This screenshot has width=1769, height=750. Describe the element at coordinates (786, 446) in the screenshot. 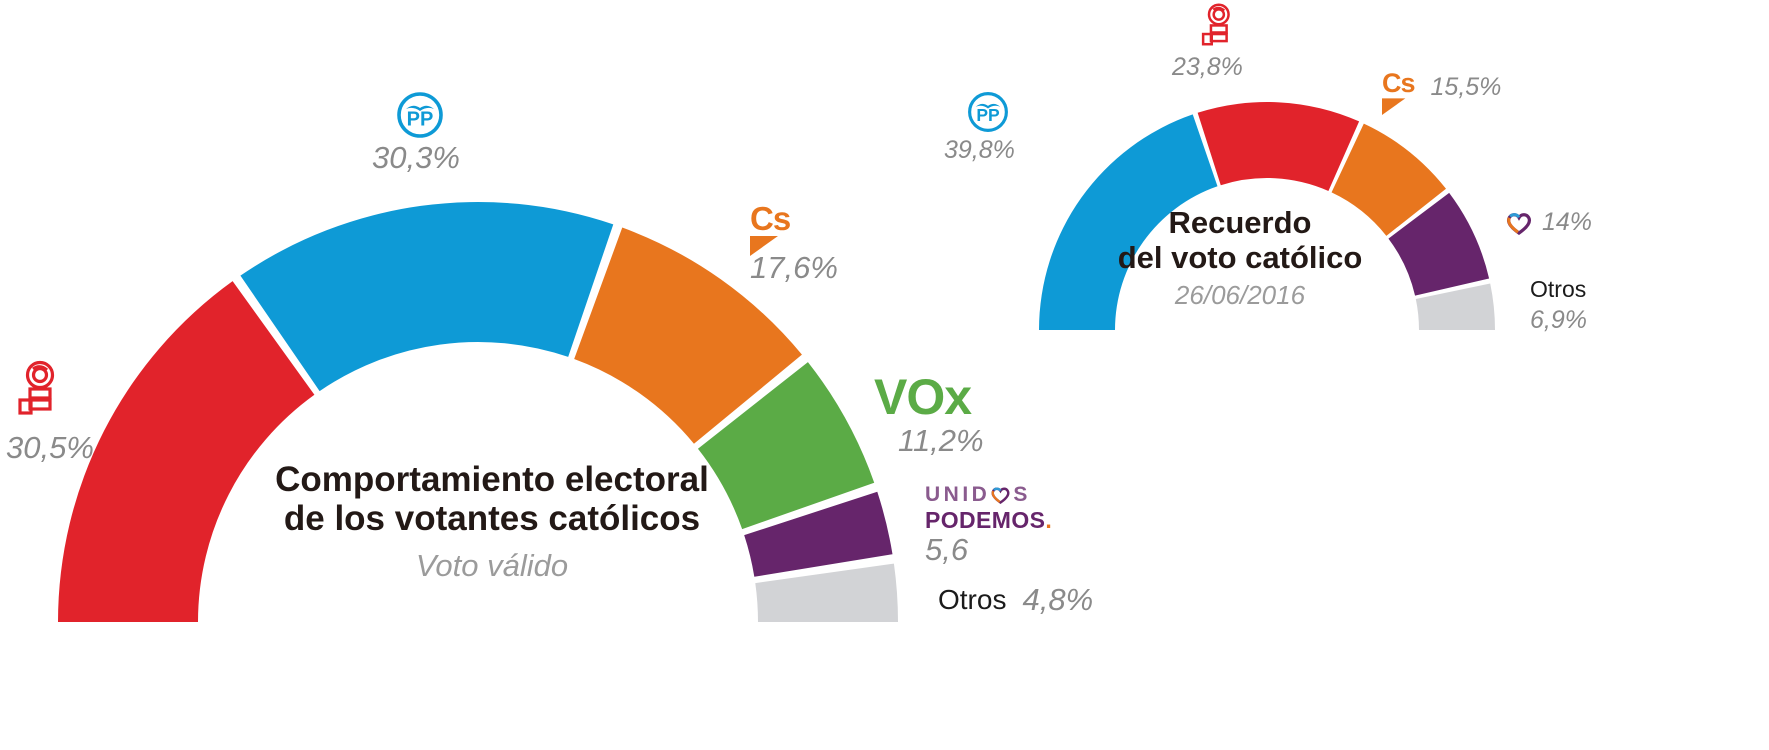

I see `arc-segment-vox` at that location.